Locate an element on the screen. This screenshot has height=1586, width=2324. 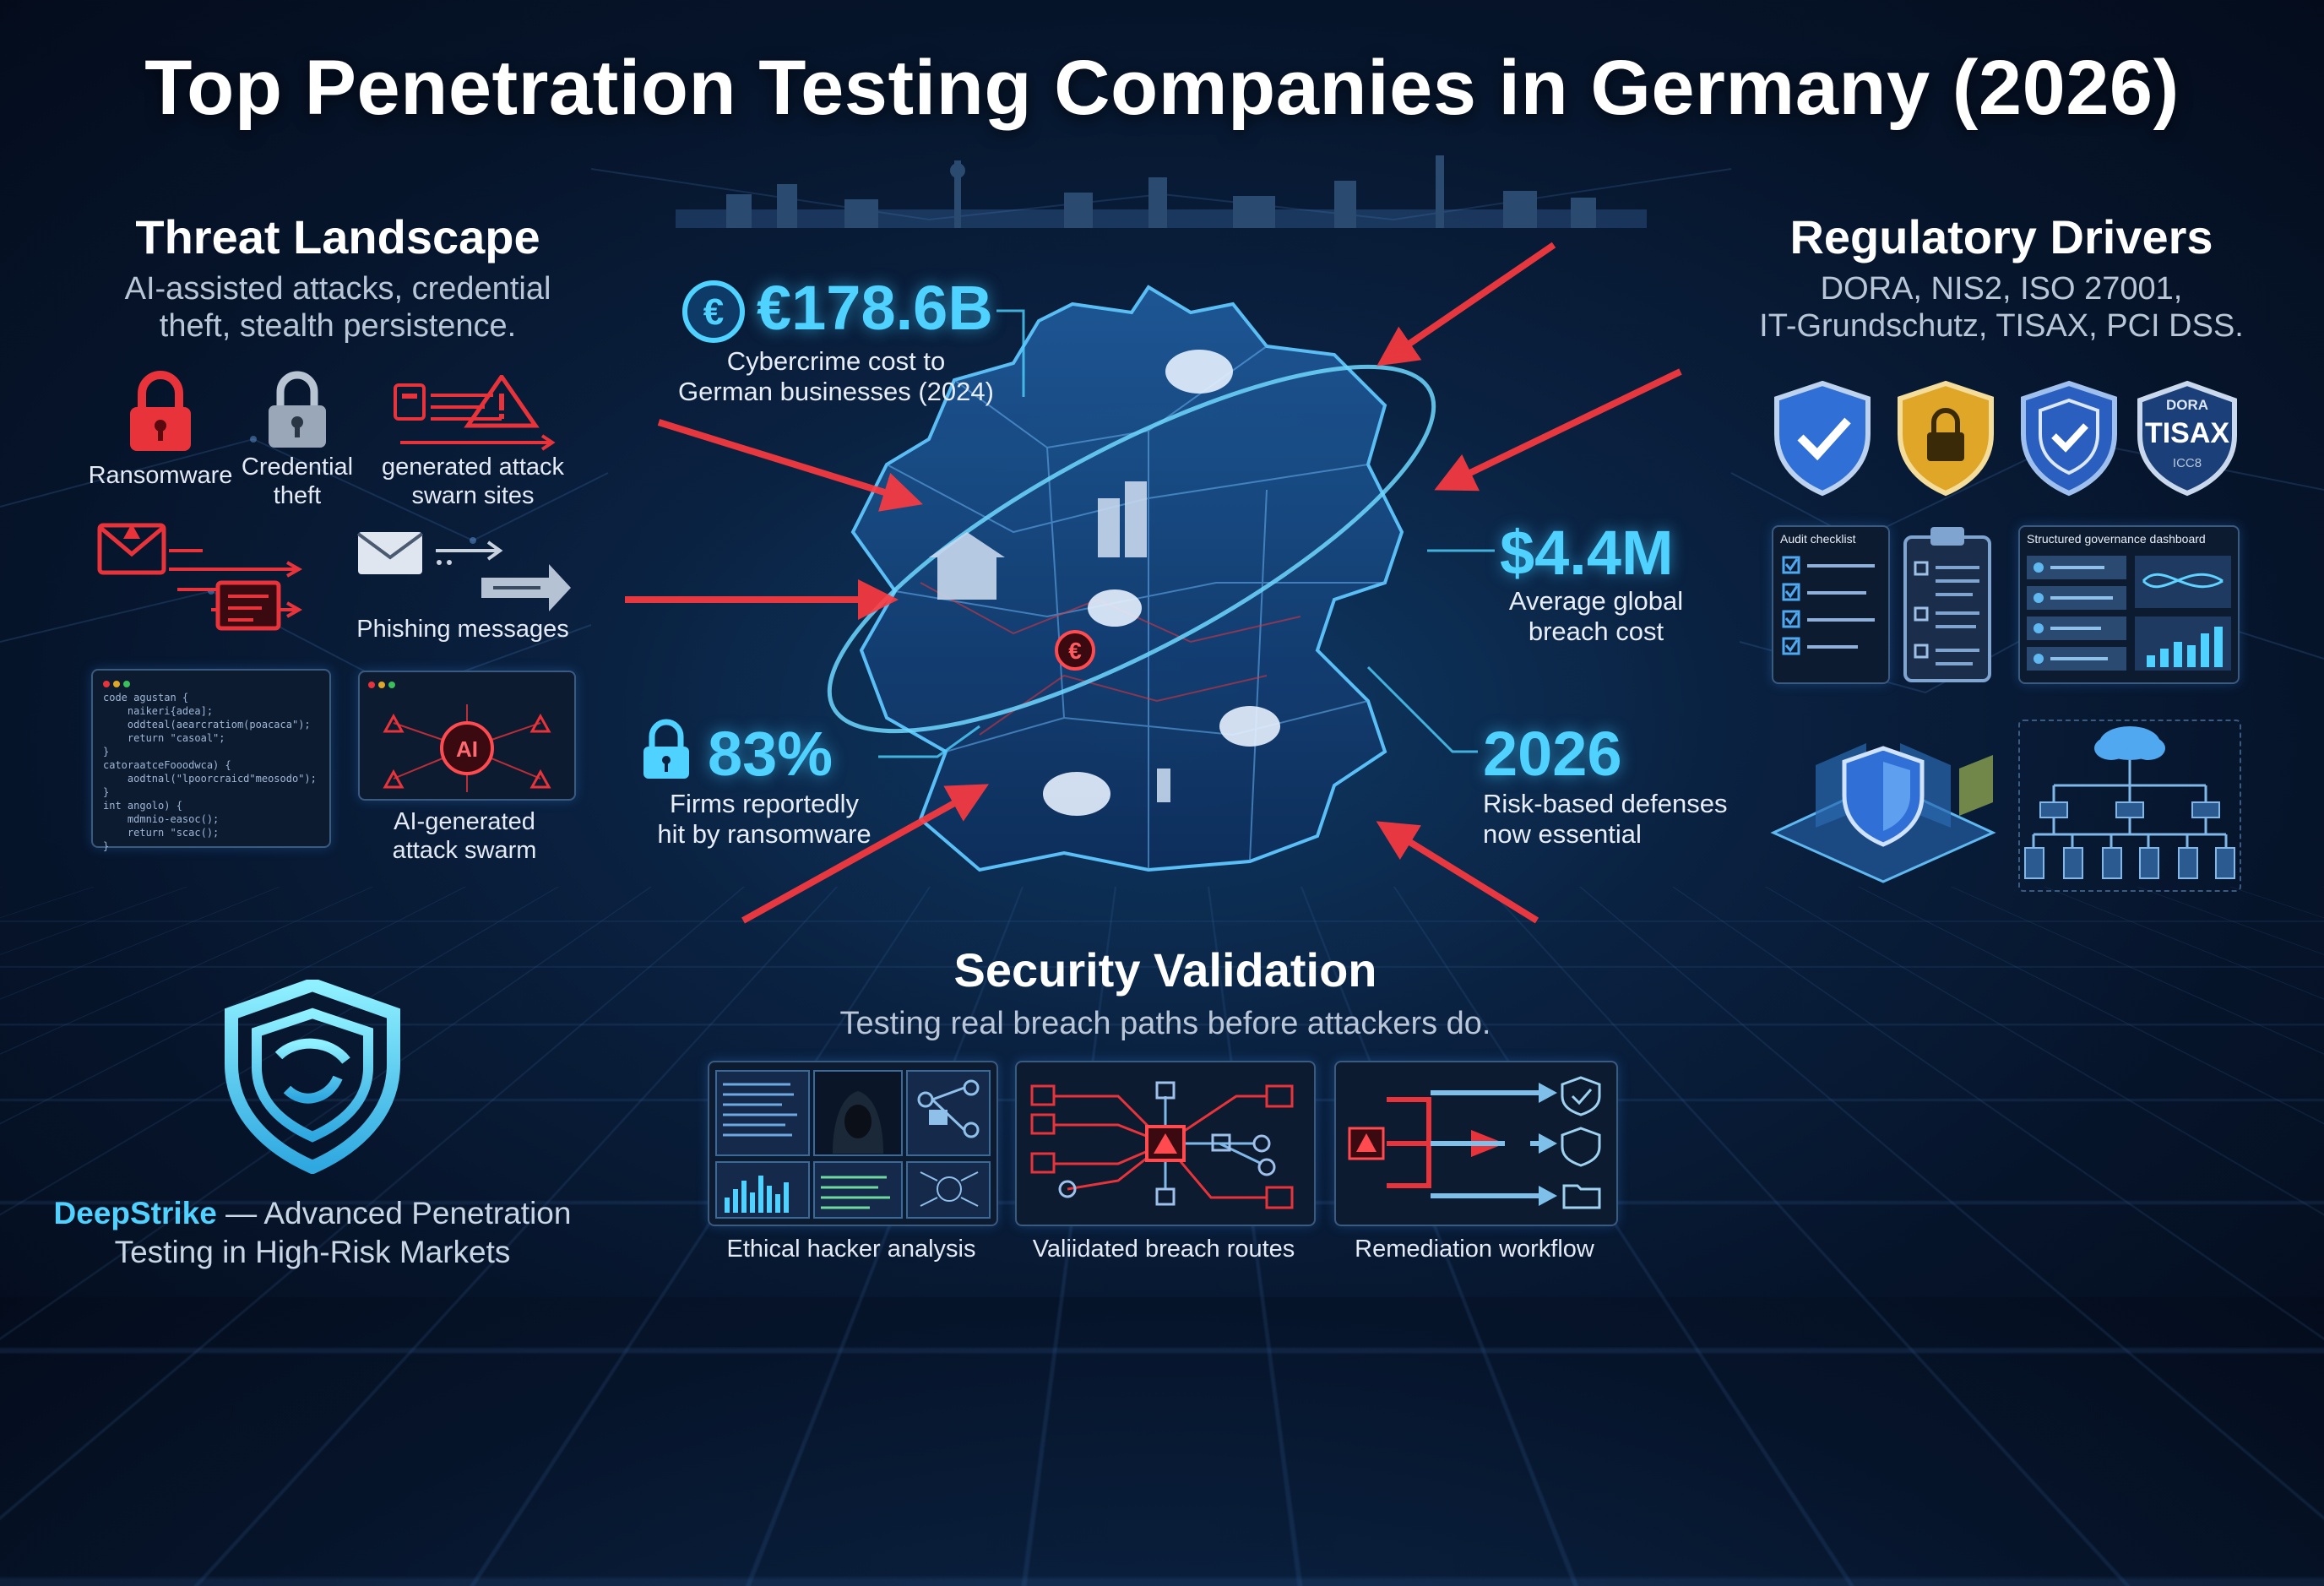
brand-tagline-part1: — Advanced Penetration is located at coordinates (394, 1213).